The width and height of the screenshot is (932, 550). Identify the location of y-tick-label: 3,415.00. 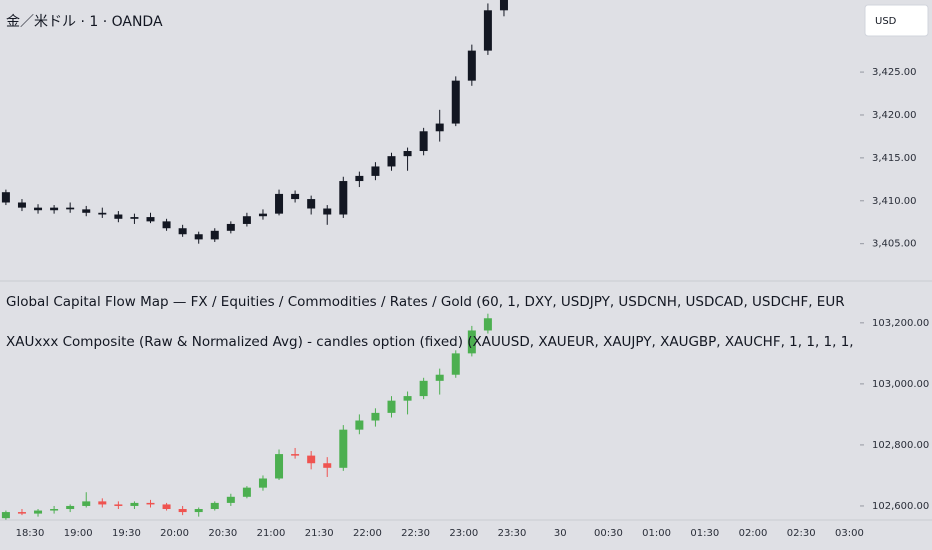
(894, 158).